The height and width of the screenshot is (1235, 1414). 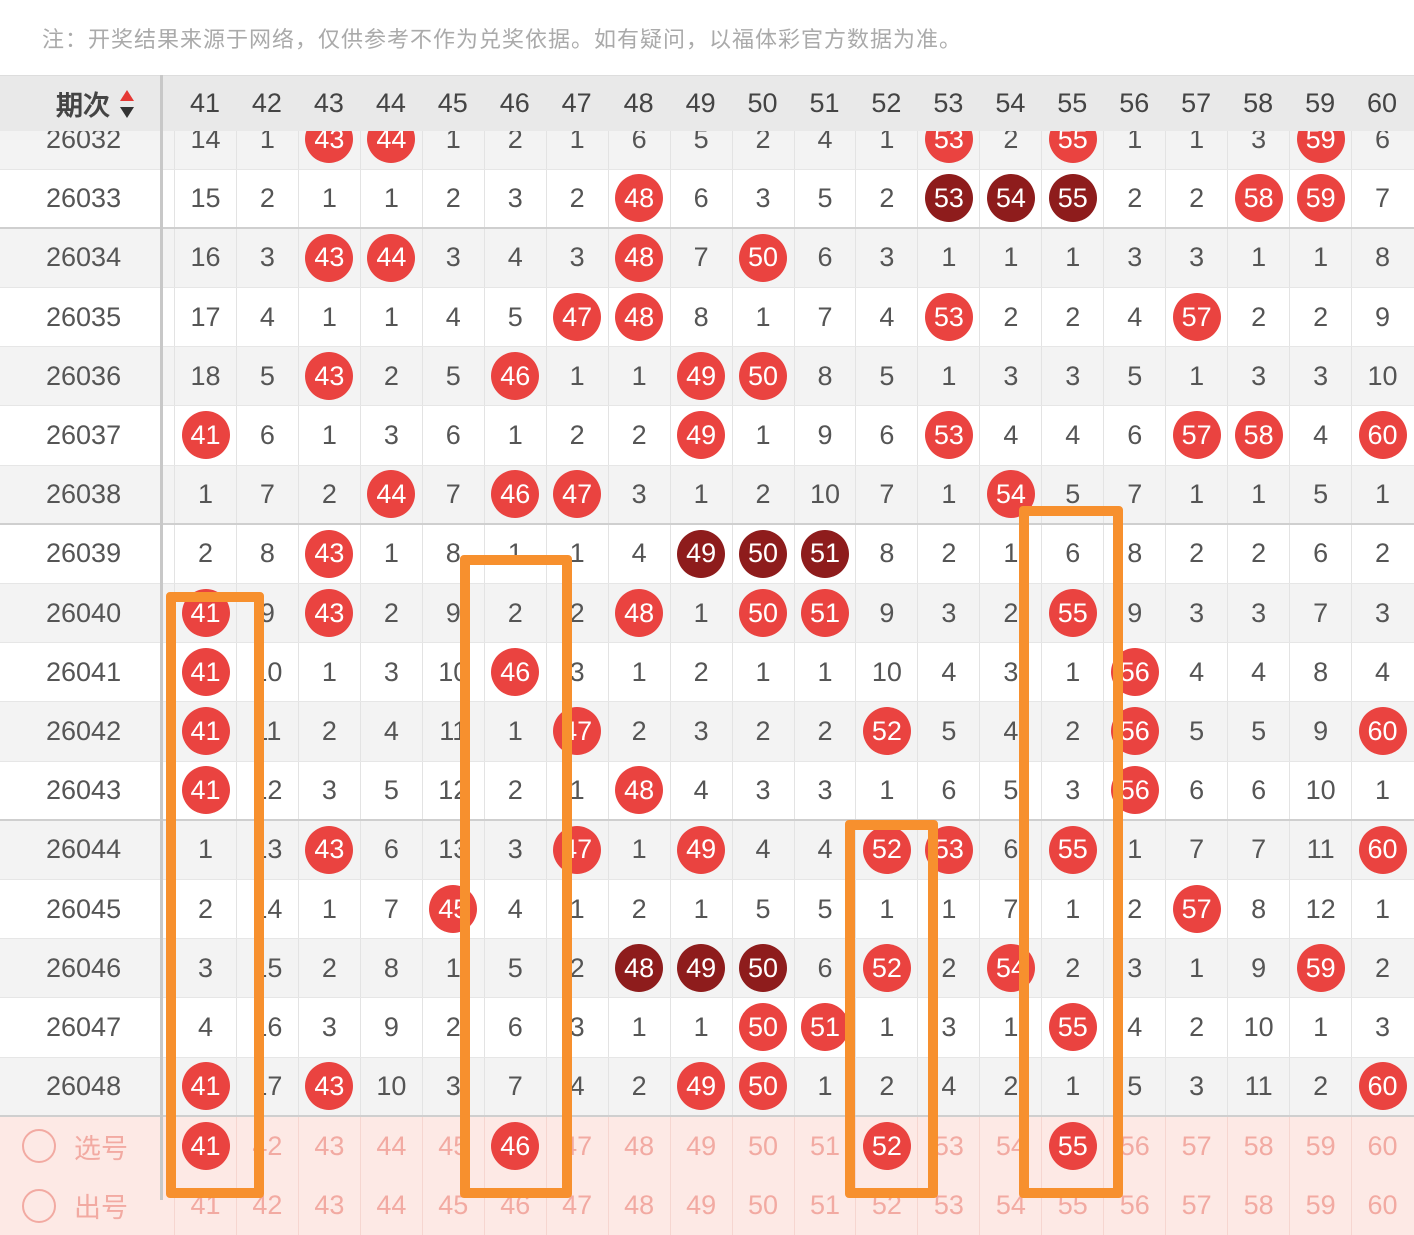 I want to click on pick-cell: 50, so click(x=762, y=1146).